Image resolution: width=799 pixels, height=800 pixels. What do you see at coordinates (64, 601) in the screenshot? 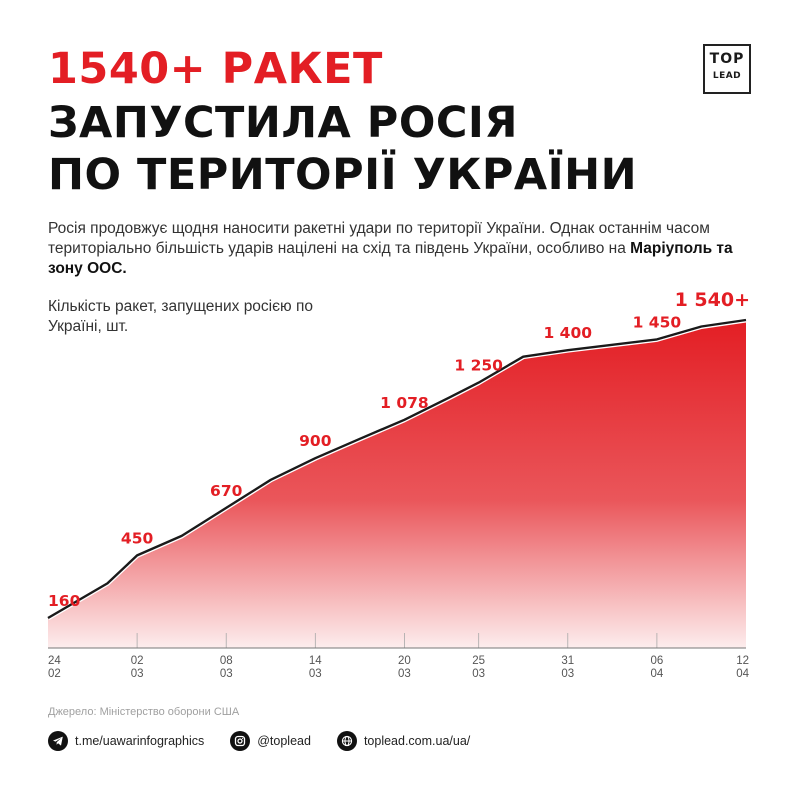
I see `data-label: 160` at bounding box center [64, 601].